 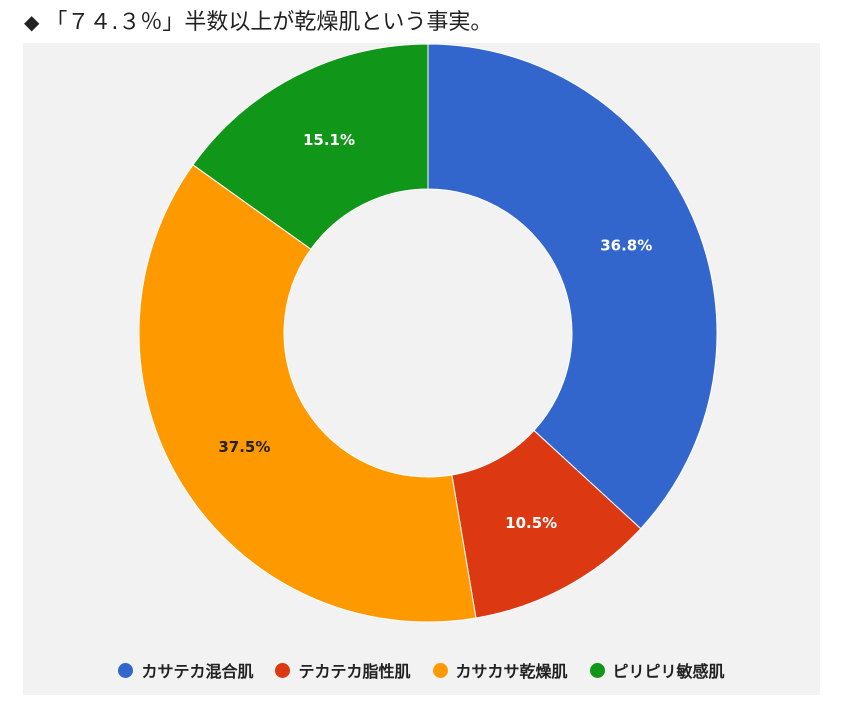 I want to click on legend-item-1: テカテカ脂性肌, so click(x=343, y=670).